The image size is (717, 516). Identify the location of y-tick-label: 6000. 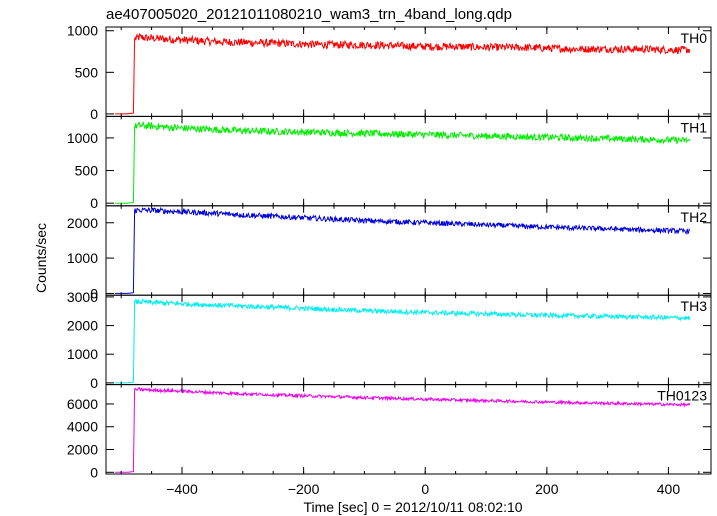
(82, 404).